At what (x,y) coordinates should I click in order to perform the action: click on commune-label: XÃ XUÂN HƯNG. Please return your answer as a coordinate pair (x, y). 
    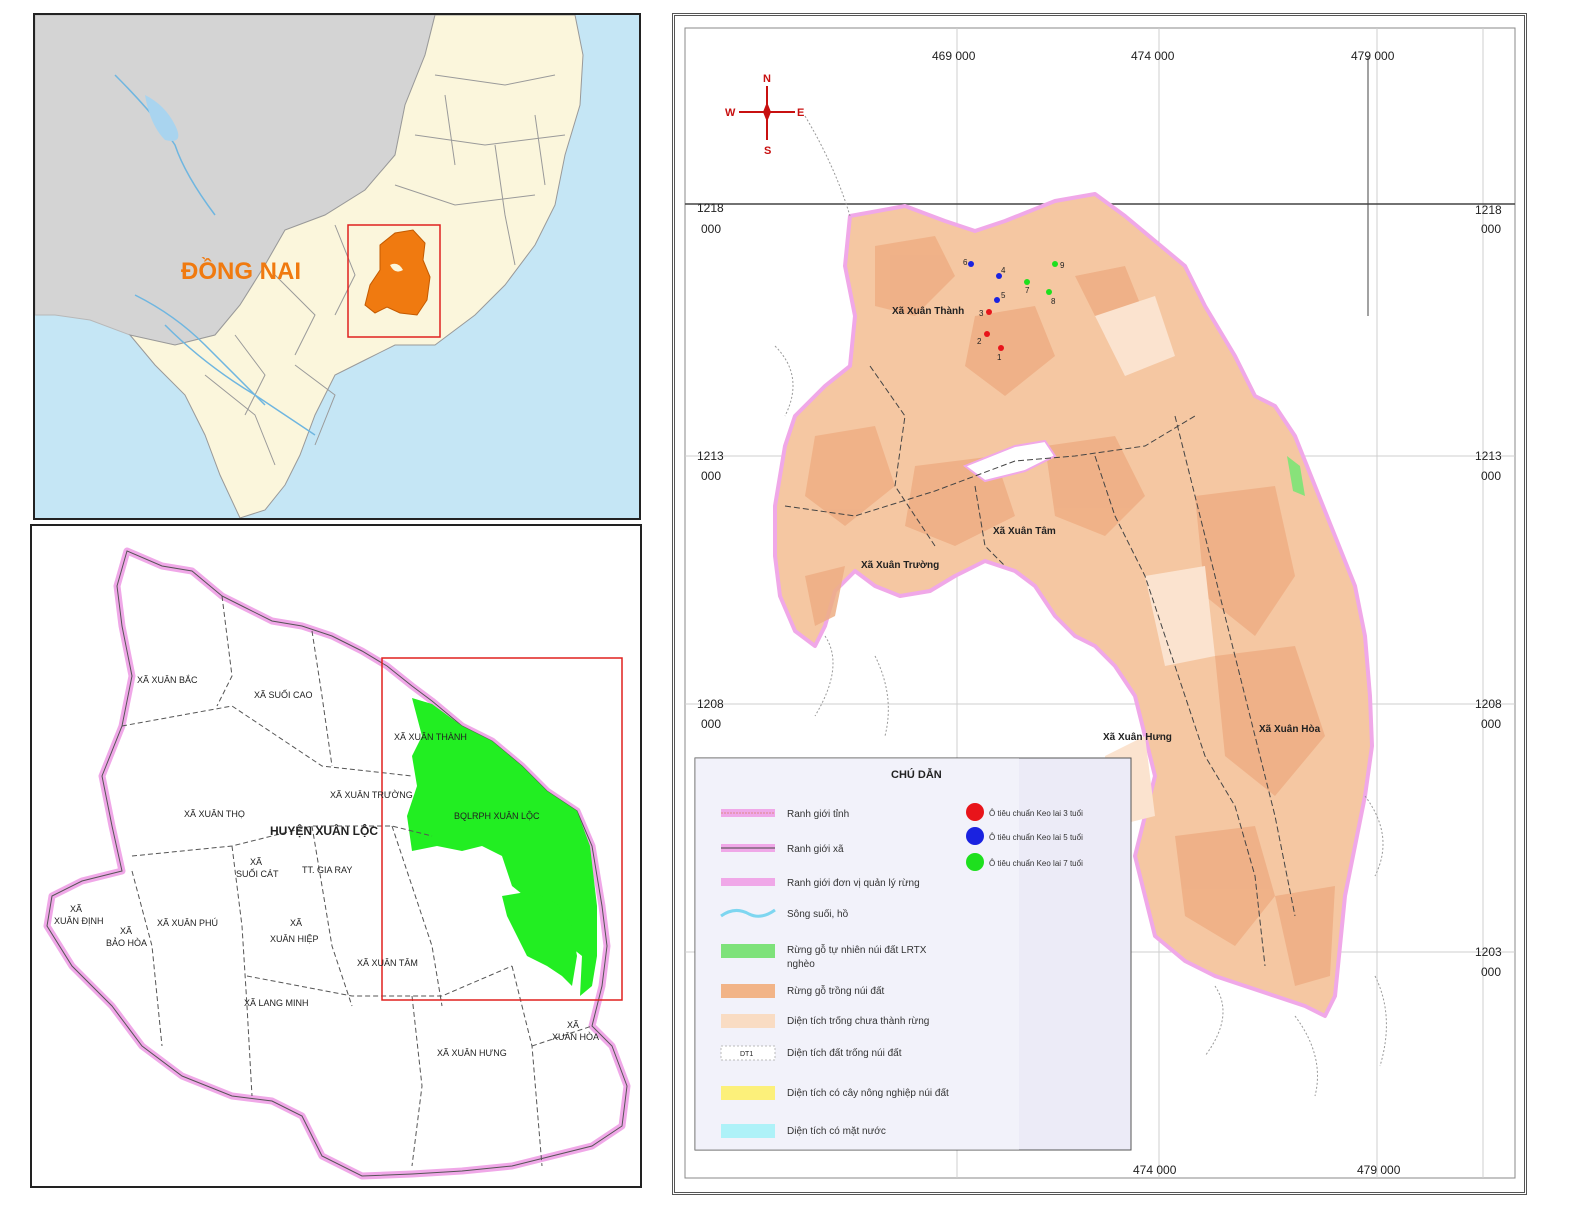
    Looking at the image, I should click on (472, 1053).